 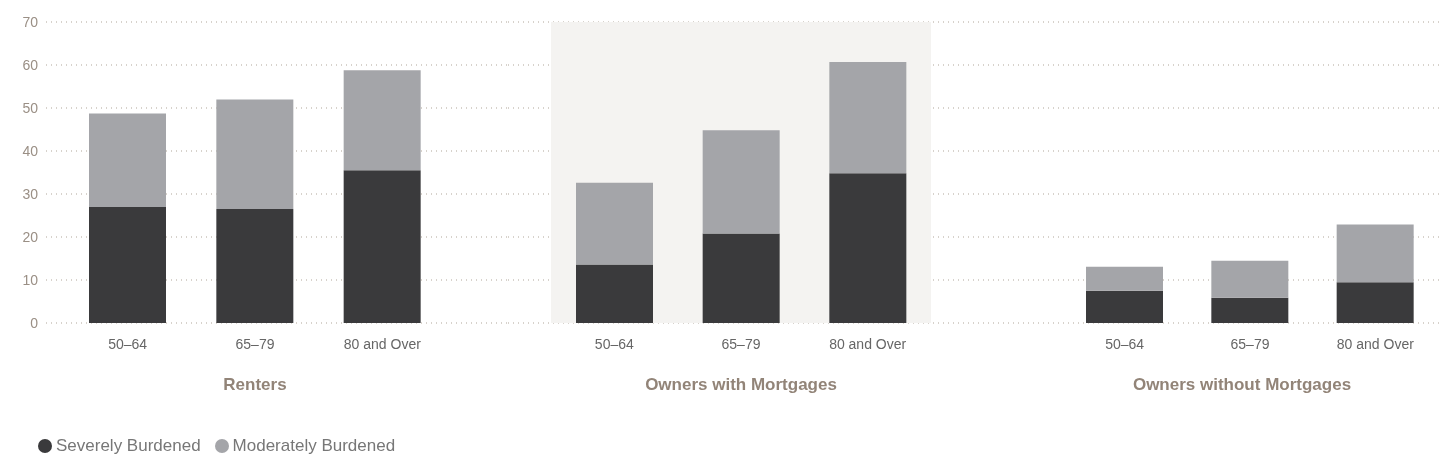 I want to click on y-tick-label: 70, so click(x=30, y=21).